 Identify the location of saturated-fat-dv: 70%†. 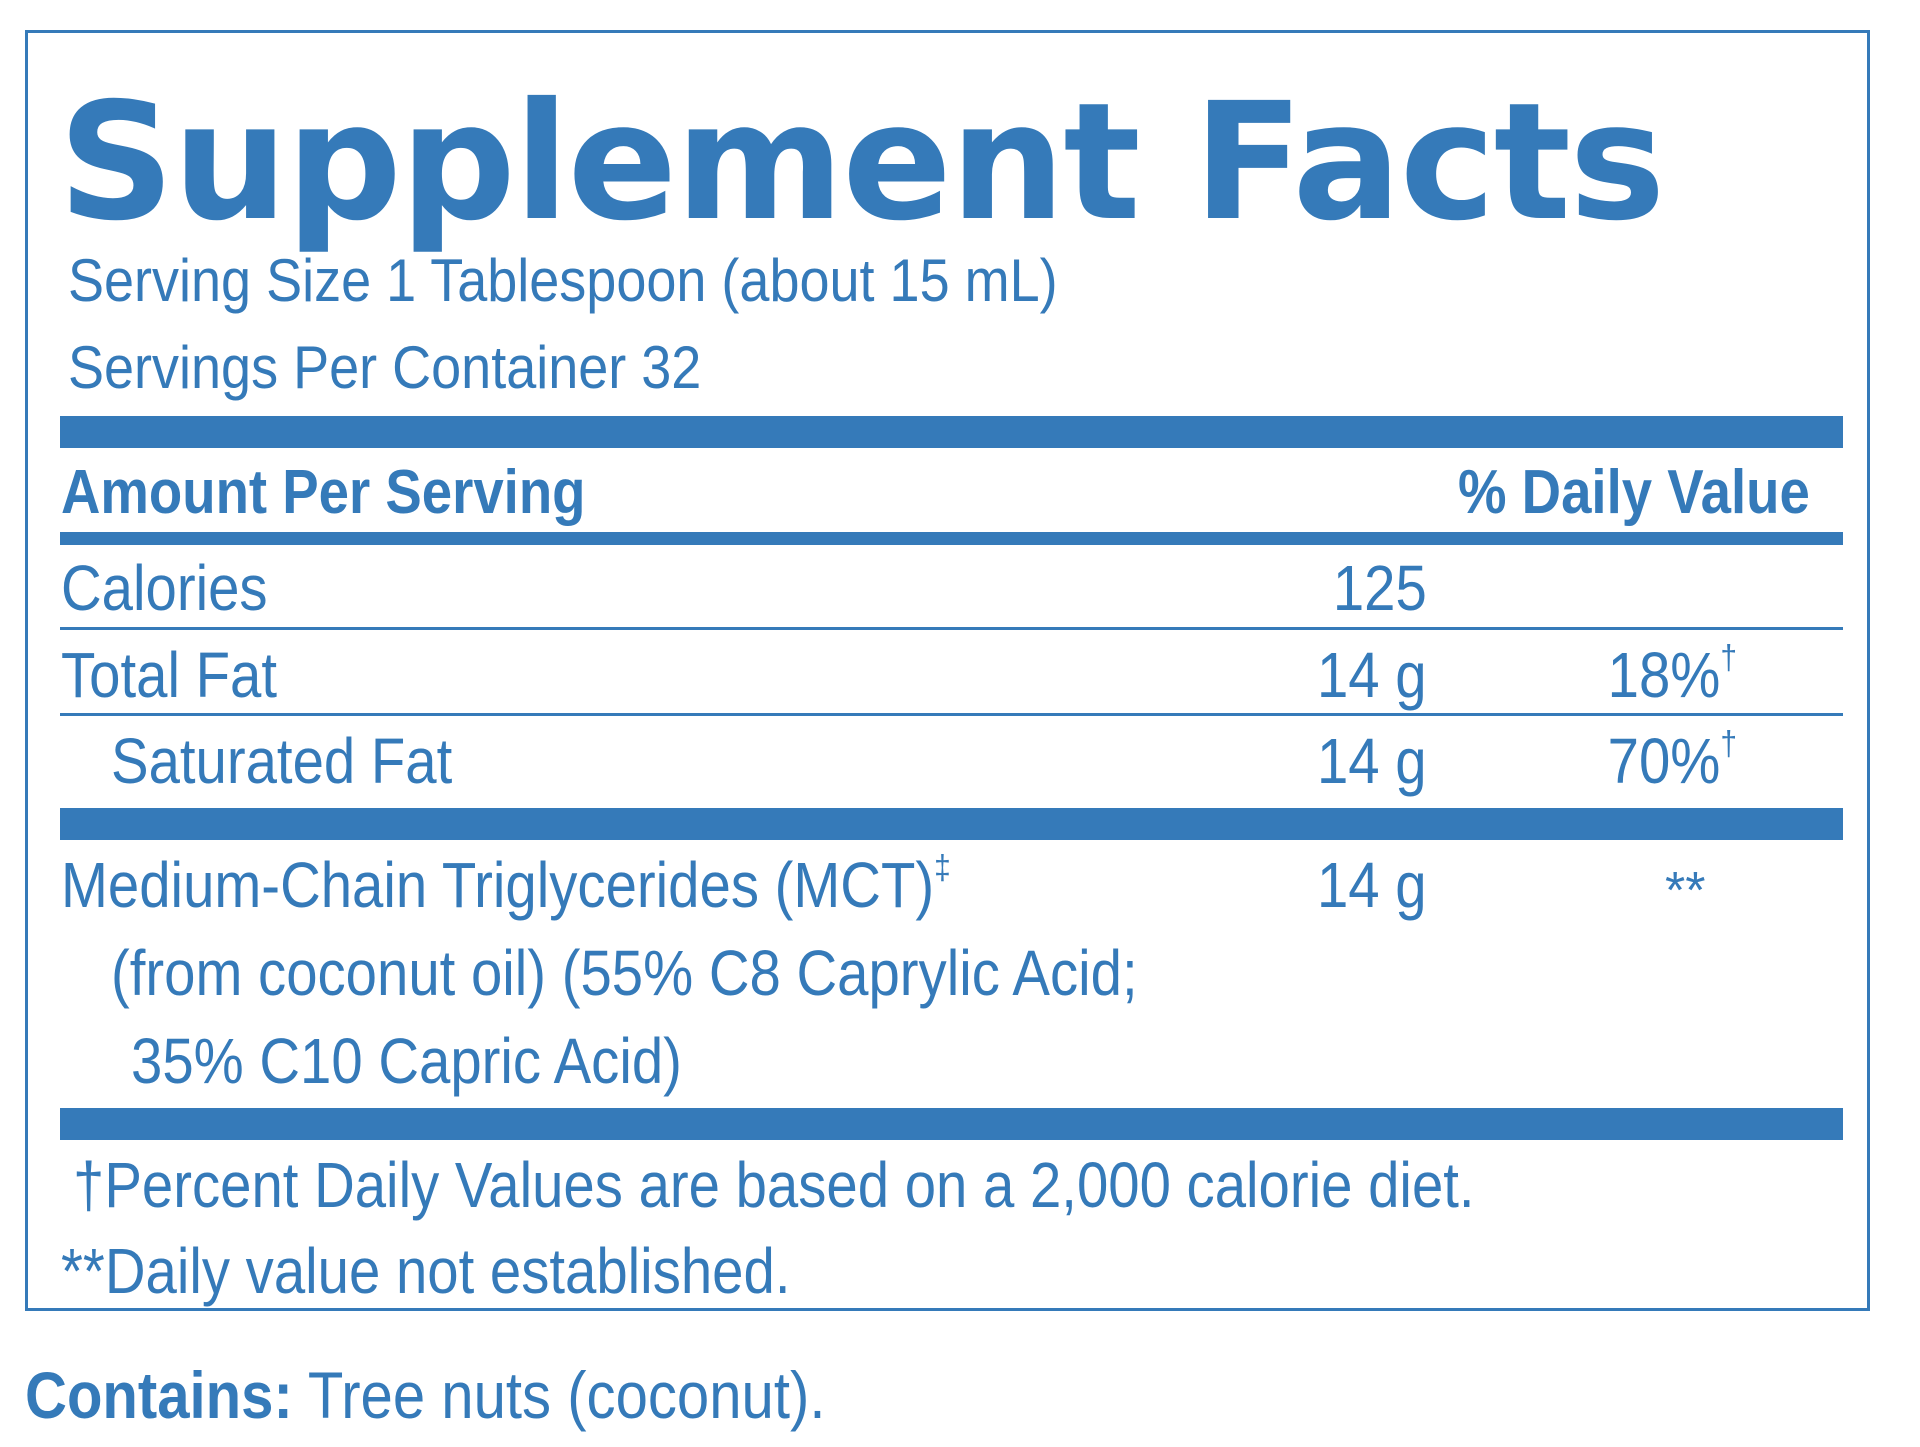
(1672, 761).